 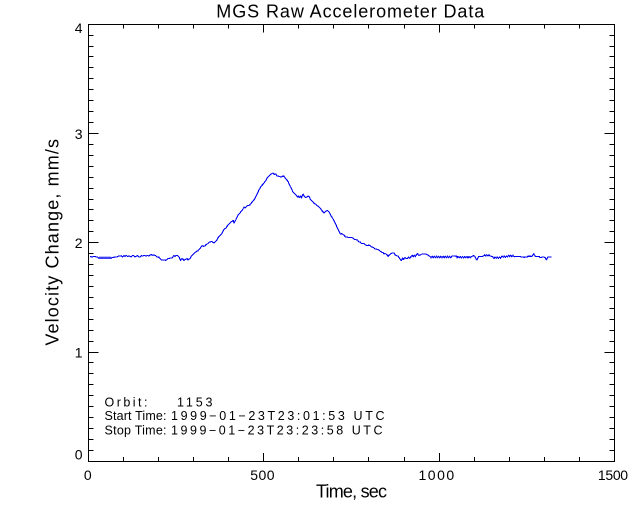 What do you see at coordinates (126, 403) in the screenshot?
I see `svg-text: Orbit:` at bounding box center [126, 403].